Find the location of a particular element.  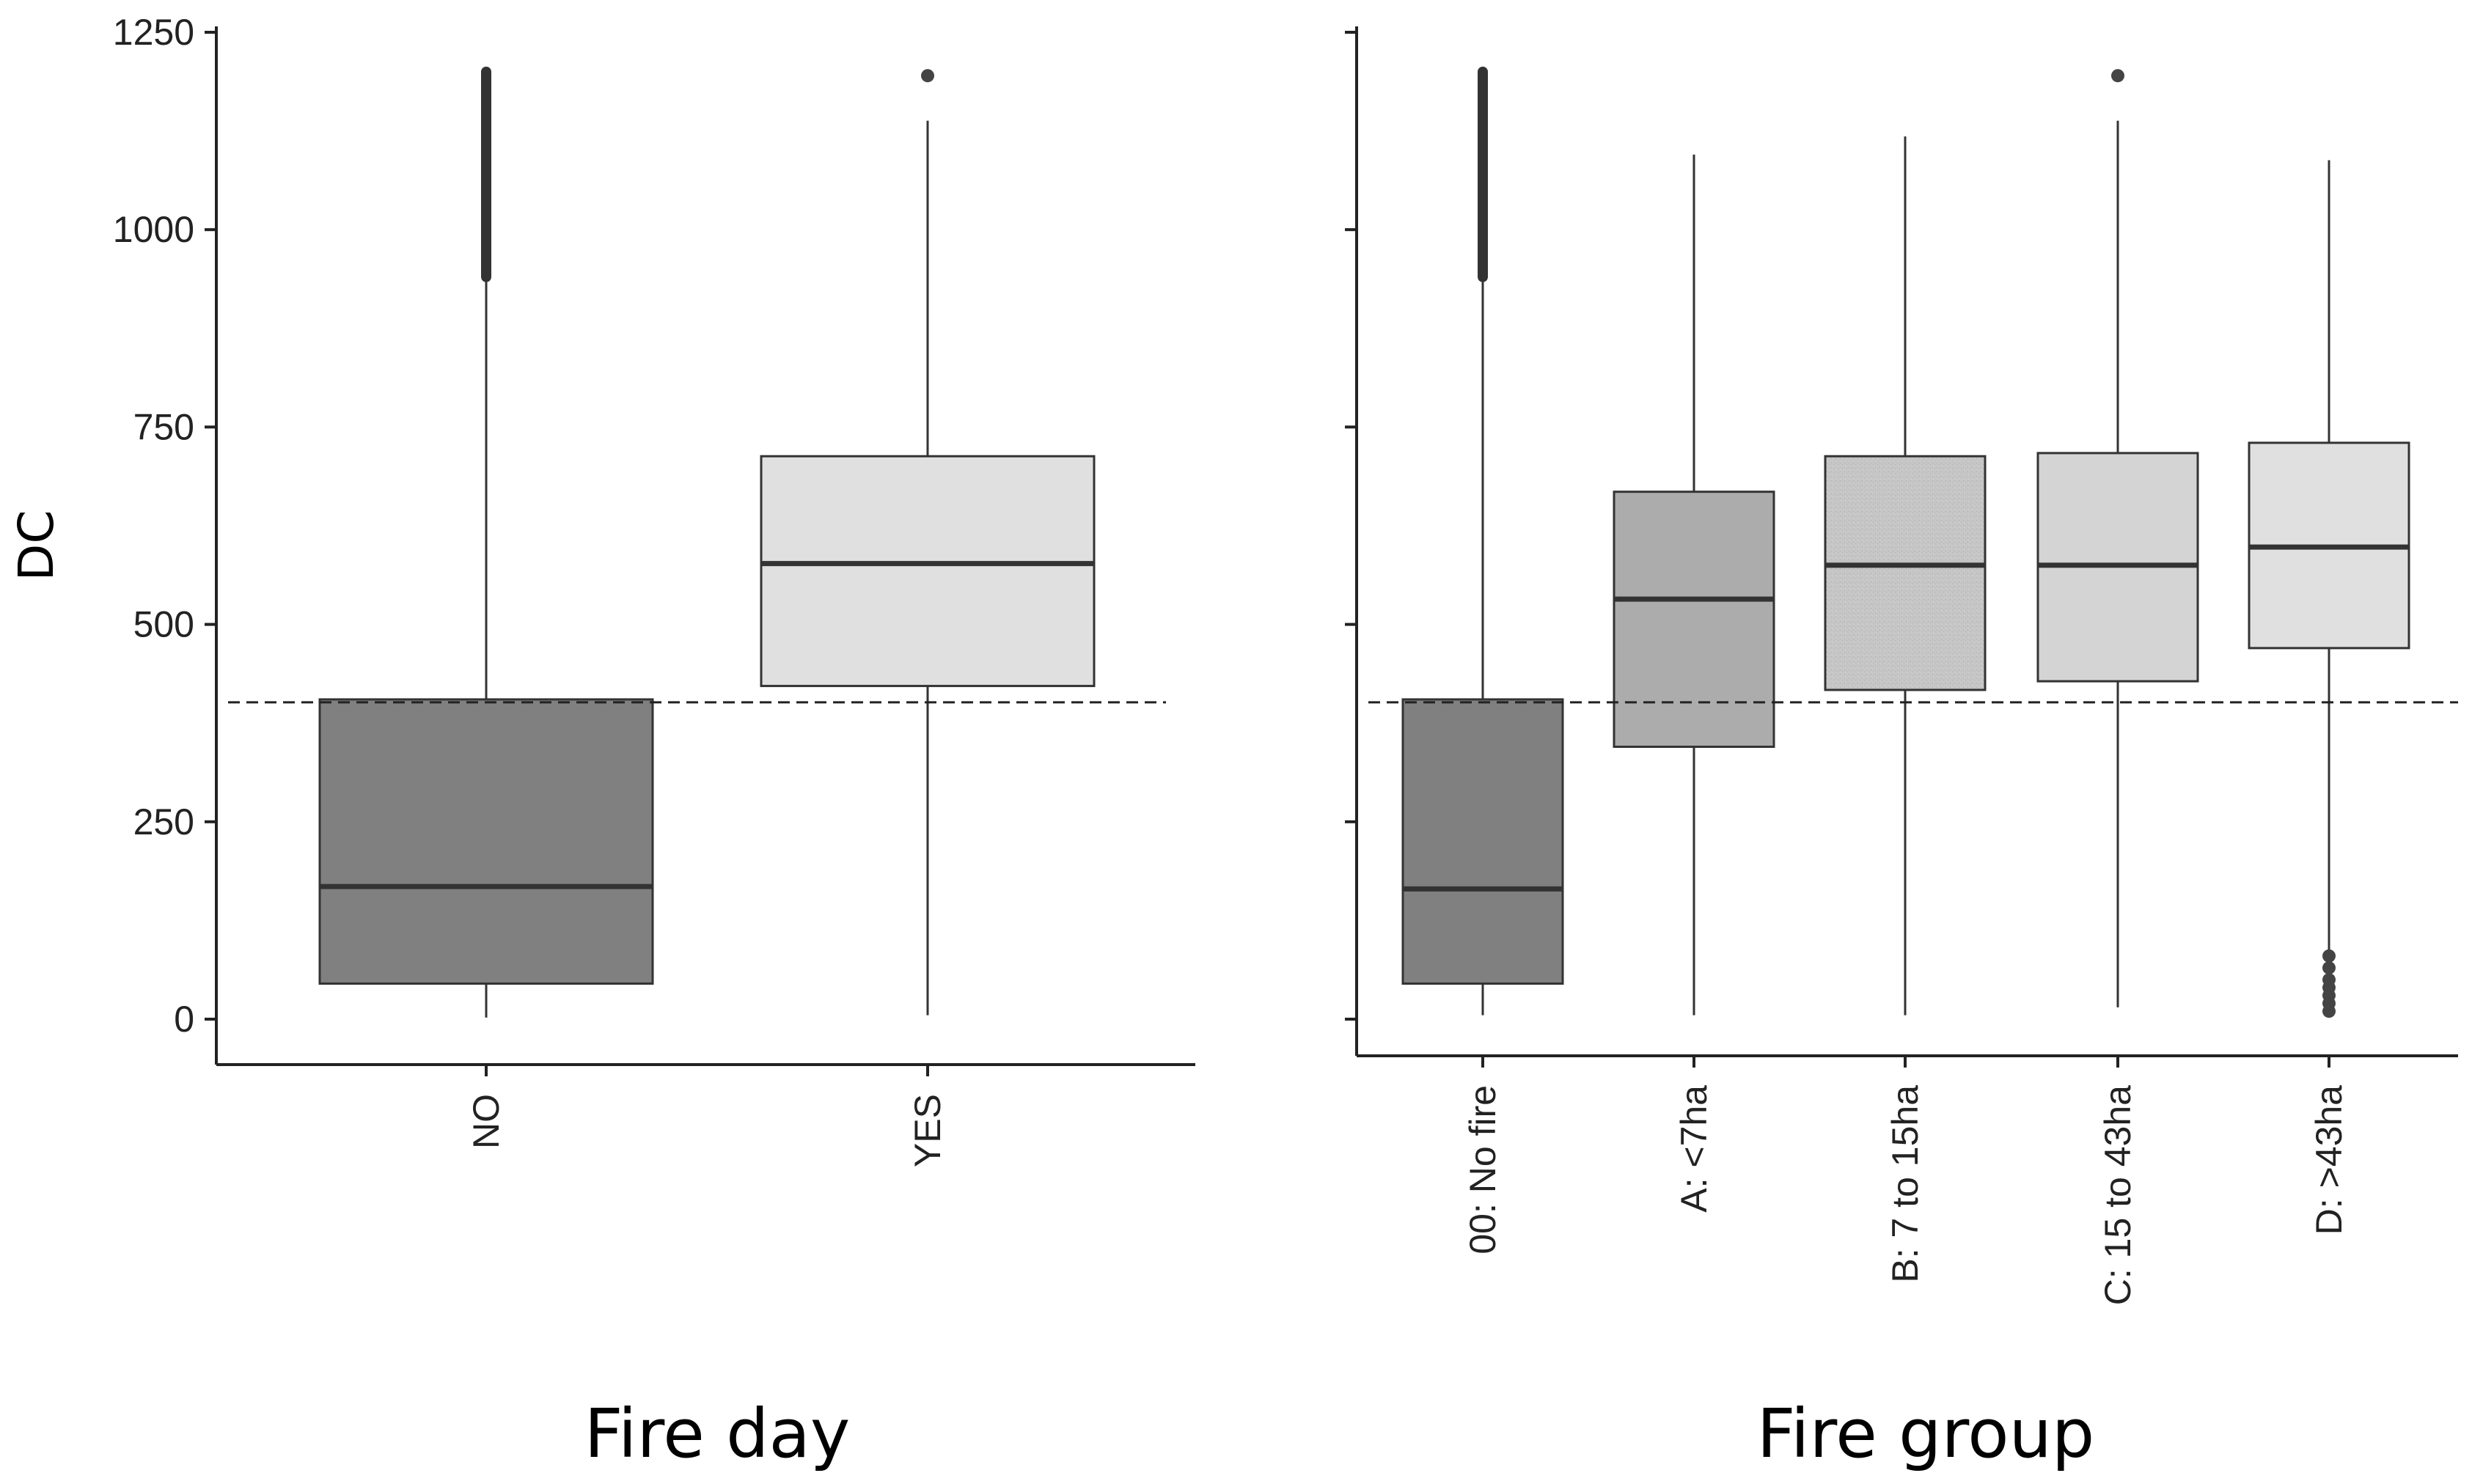

right-y-ticks is located at coordinates (1351, 526).